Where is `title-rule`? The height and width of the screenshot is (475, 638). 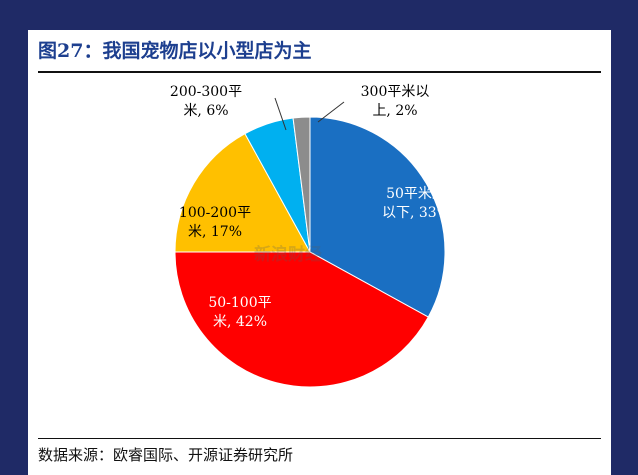
title-rule is located at coordinates (319, 72).